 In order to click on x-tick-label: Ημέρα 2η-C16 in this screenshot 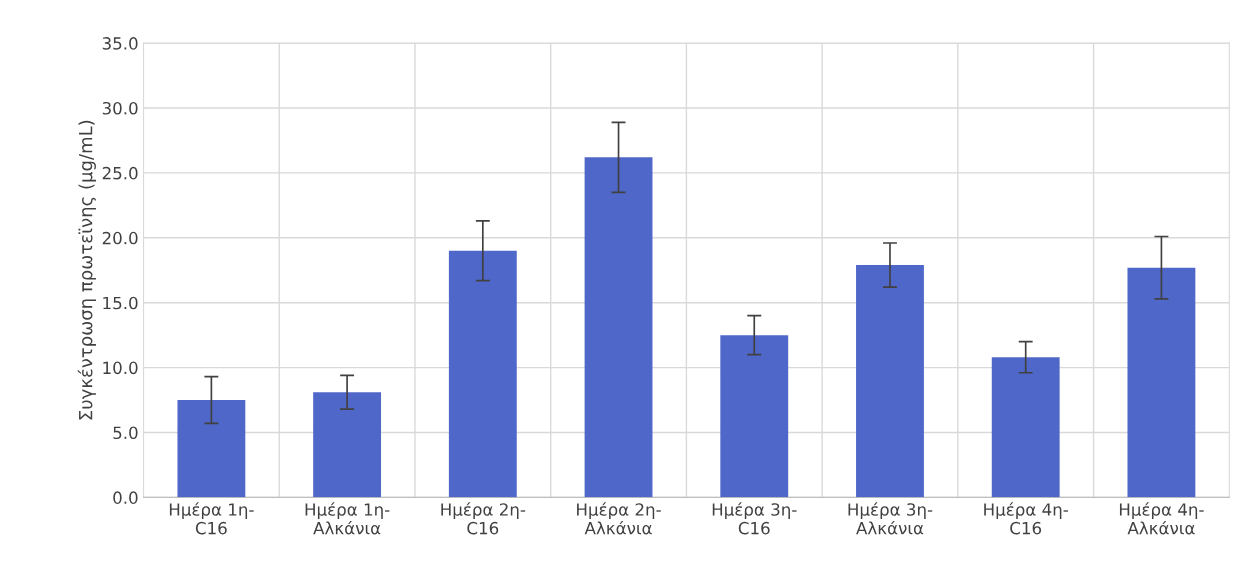, I will do `click(483, 518)`.